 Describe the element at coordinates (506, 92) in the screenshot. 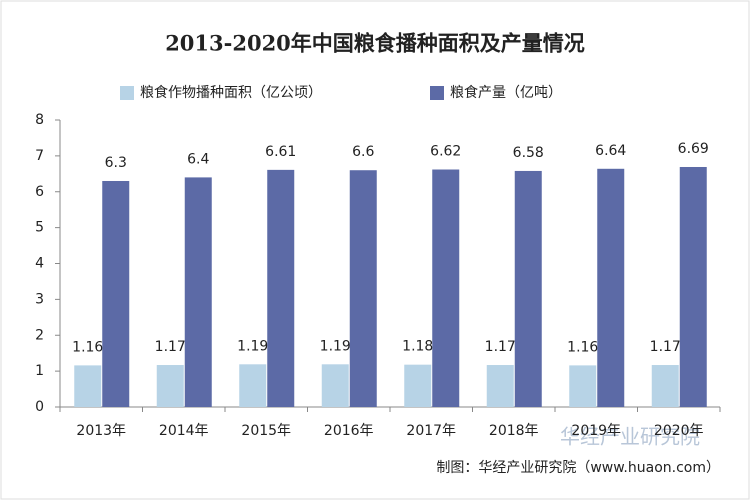

I see `legend-label: 粮食产量（亿吨）` at that location.